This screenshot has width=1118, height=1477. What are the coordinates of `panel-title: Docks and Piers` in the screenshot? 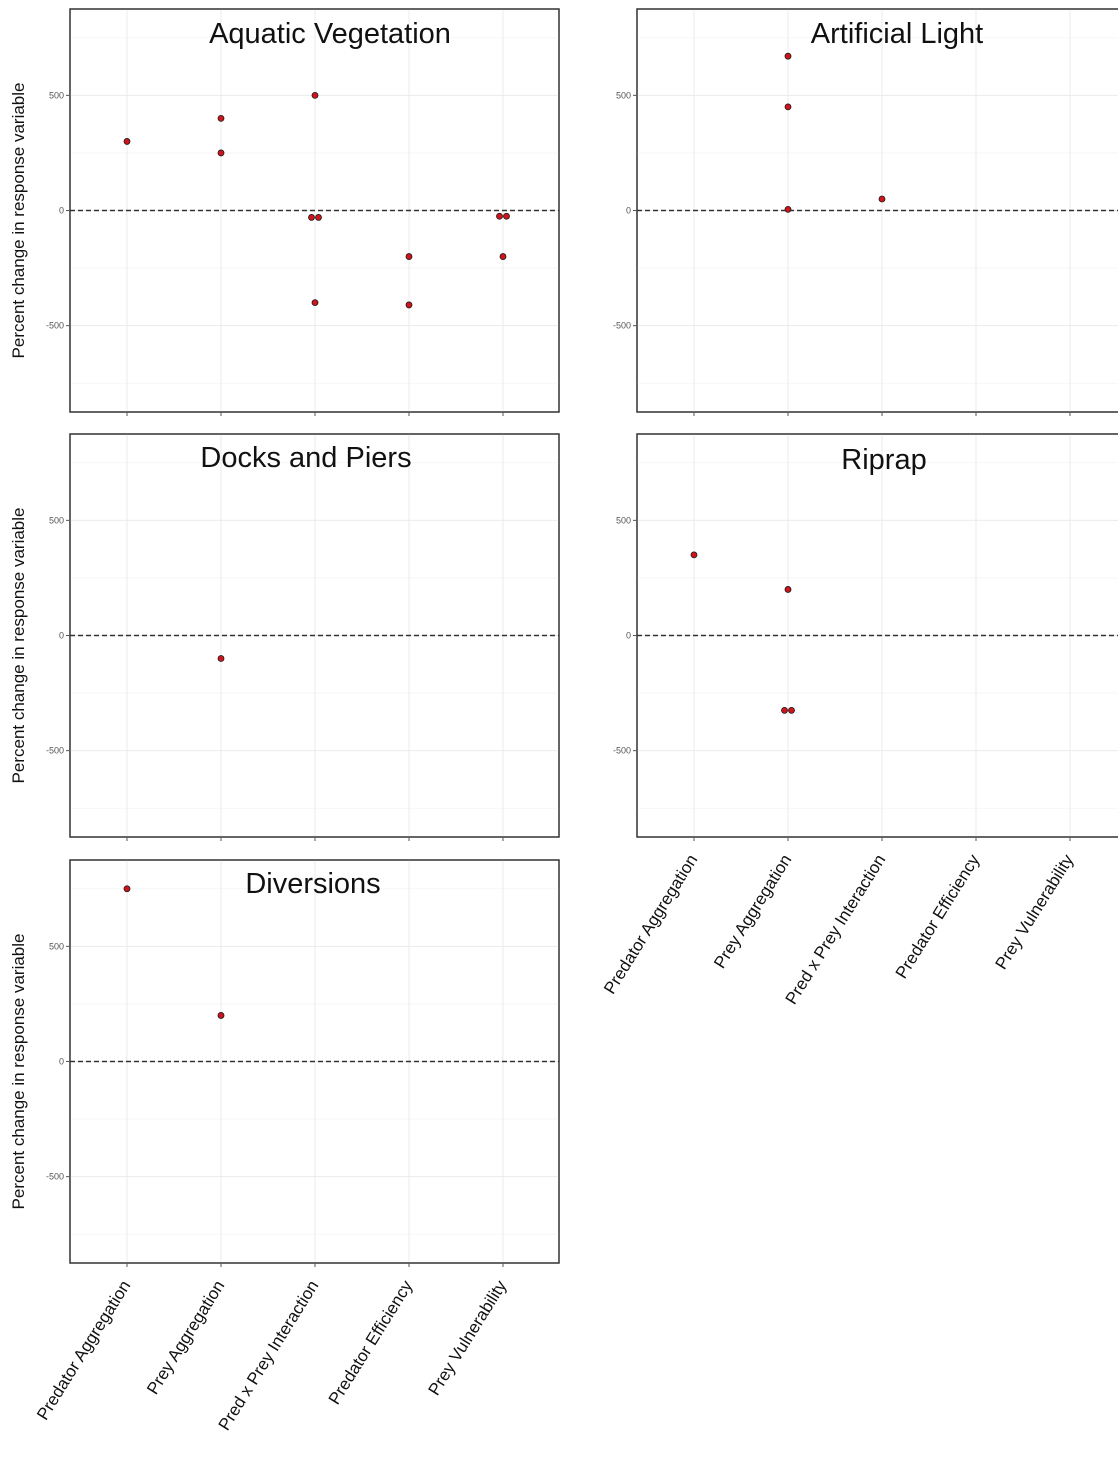 It's located at (305, 458).